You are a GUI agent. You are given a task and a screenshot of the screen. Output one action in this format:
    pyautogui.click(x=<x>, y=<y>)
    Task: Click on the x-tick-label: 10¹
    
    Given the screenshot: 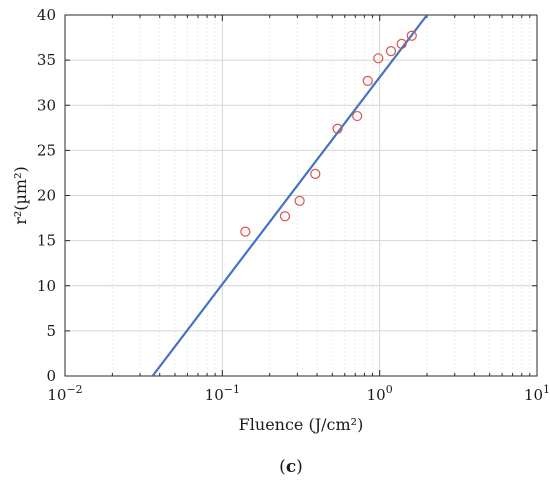 What is the action you would take?
    pyautogui.click(x=537, y=393)
    